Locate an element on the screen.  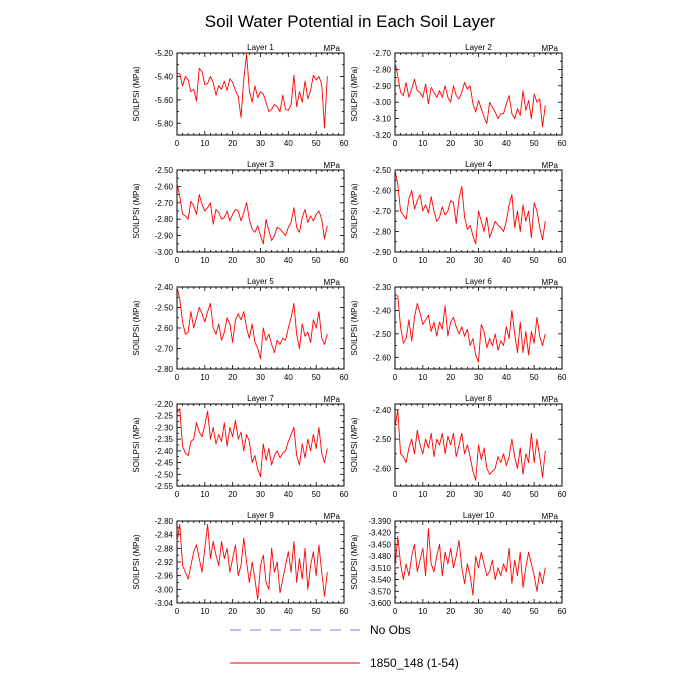
panel-title: Layer 3 is located at coordinates (260, 164).